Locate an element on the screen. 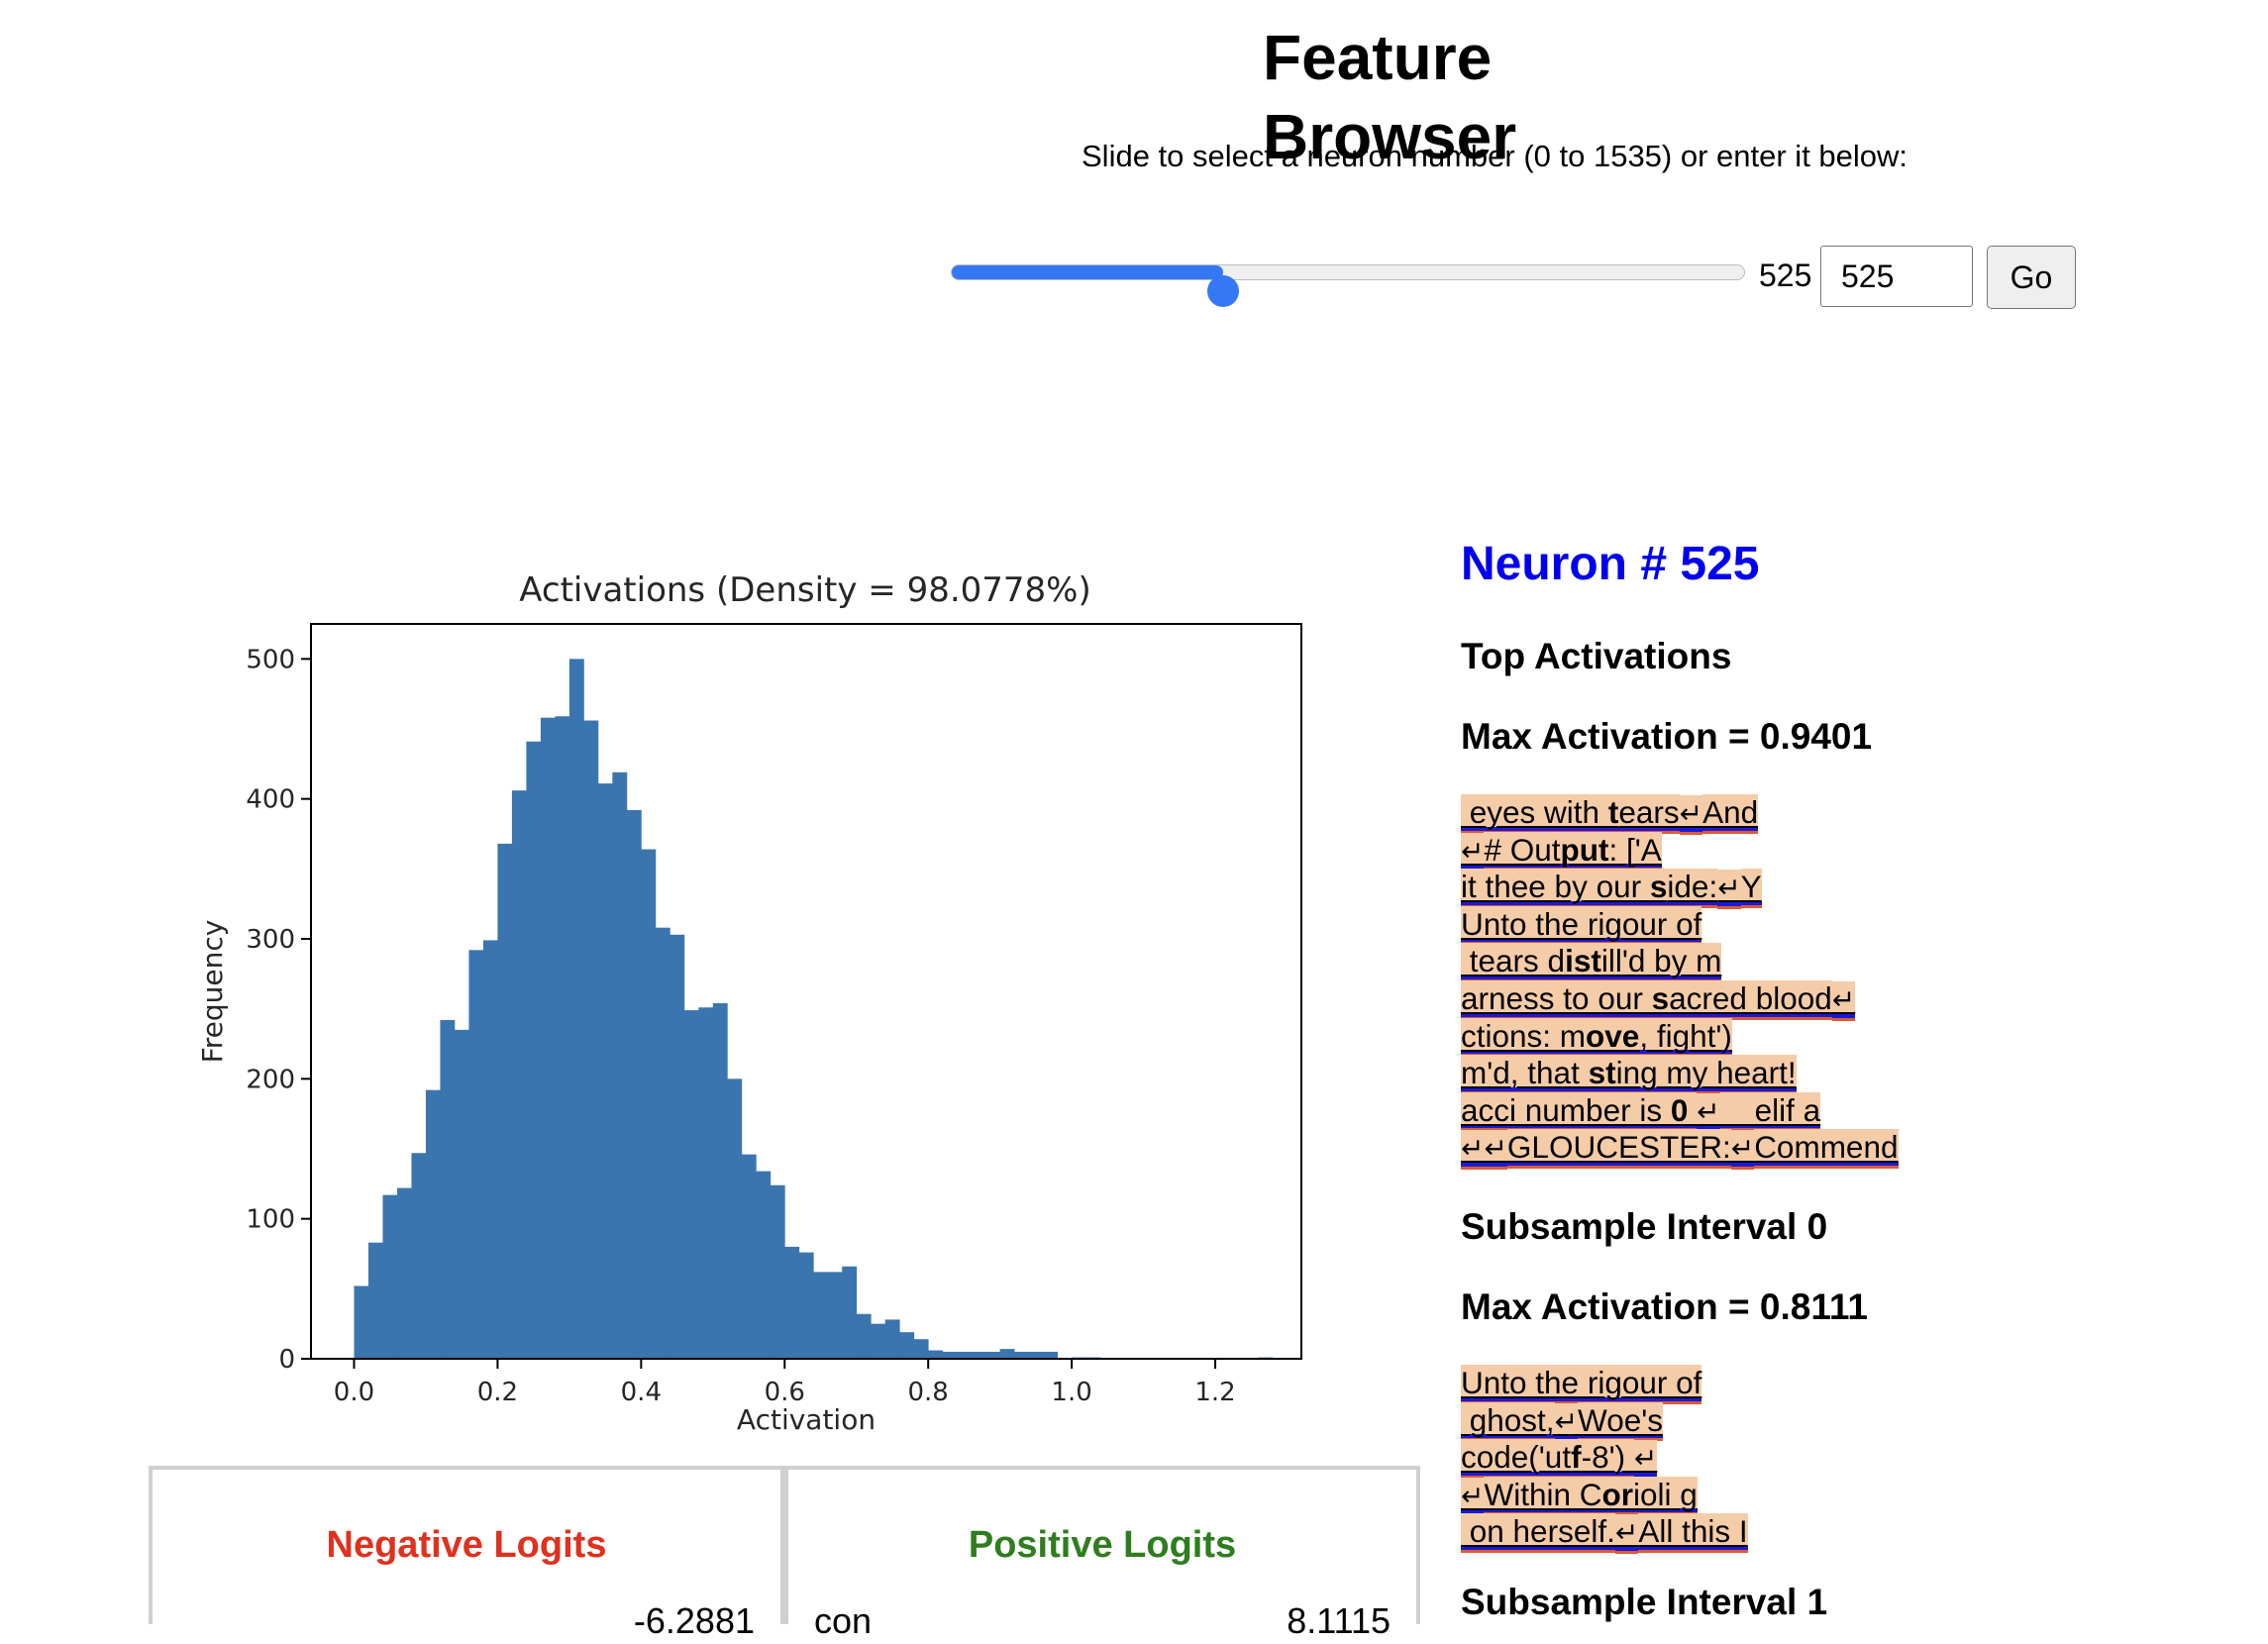  y-tick-label: 100 is located at coordinates (270, 1220).